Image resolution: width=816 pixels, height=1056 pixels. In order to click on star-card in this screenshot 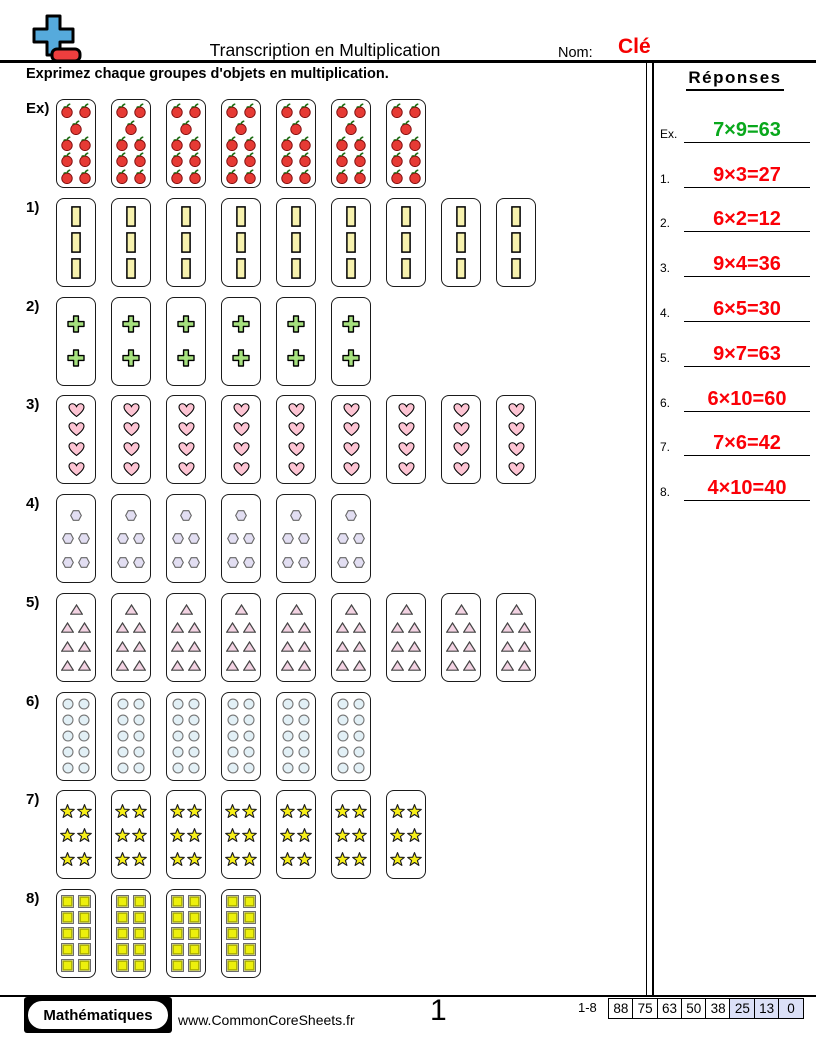, I will do `click(241, 835)`.